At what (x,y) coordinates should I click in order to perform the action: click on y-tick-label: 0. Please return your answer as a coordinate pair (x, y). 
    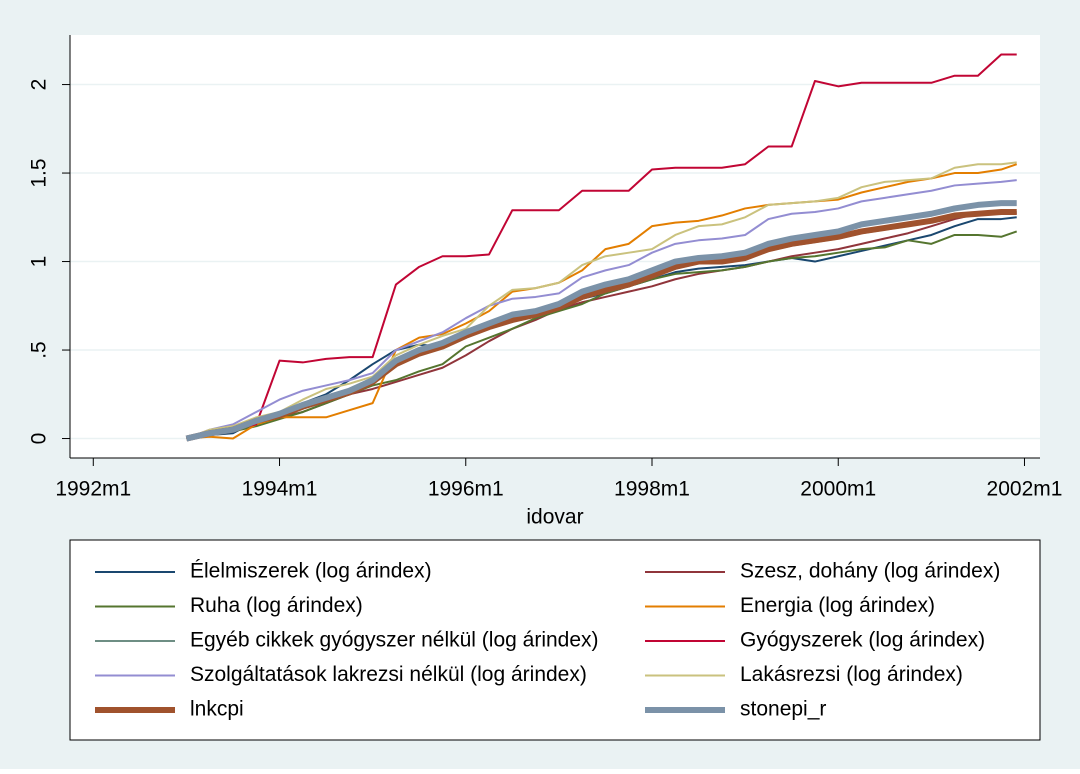
    Looking at the image, I should click on (39, 439).